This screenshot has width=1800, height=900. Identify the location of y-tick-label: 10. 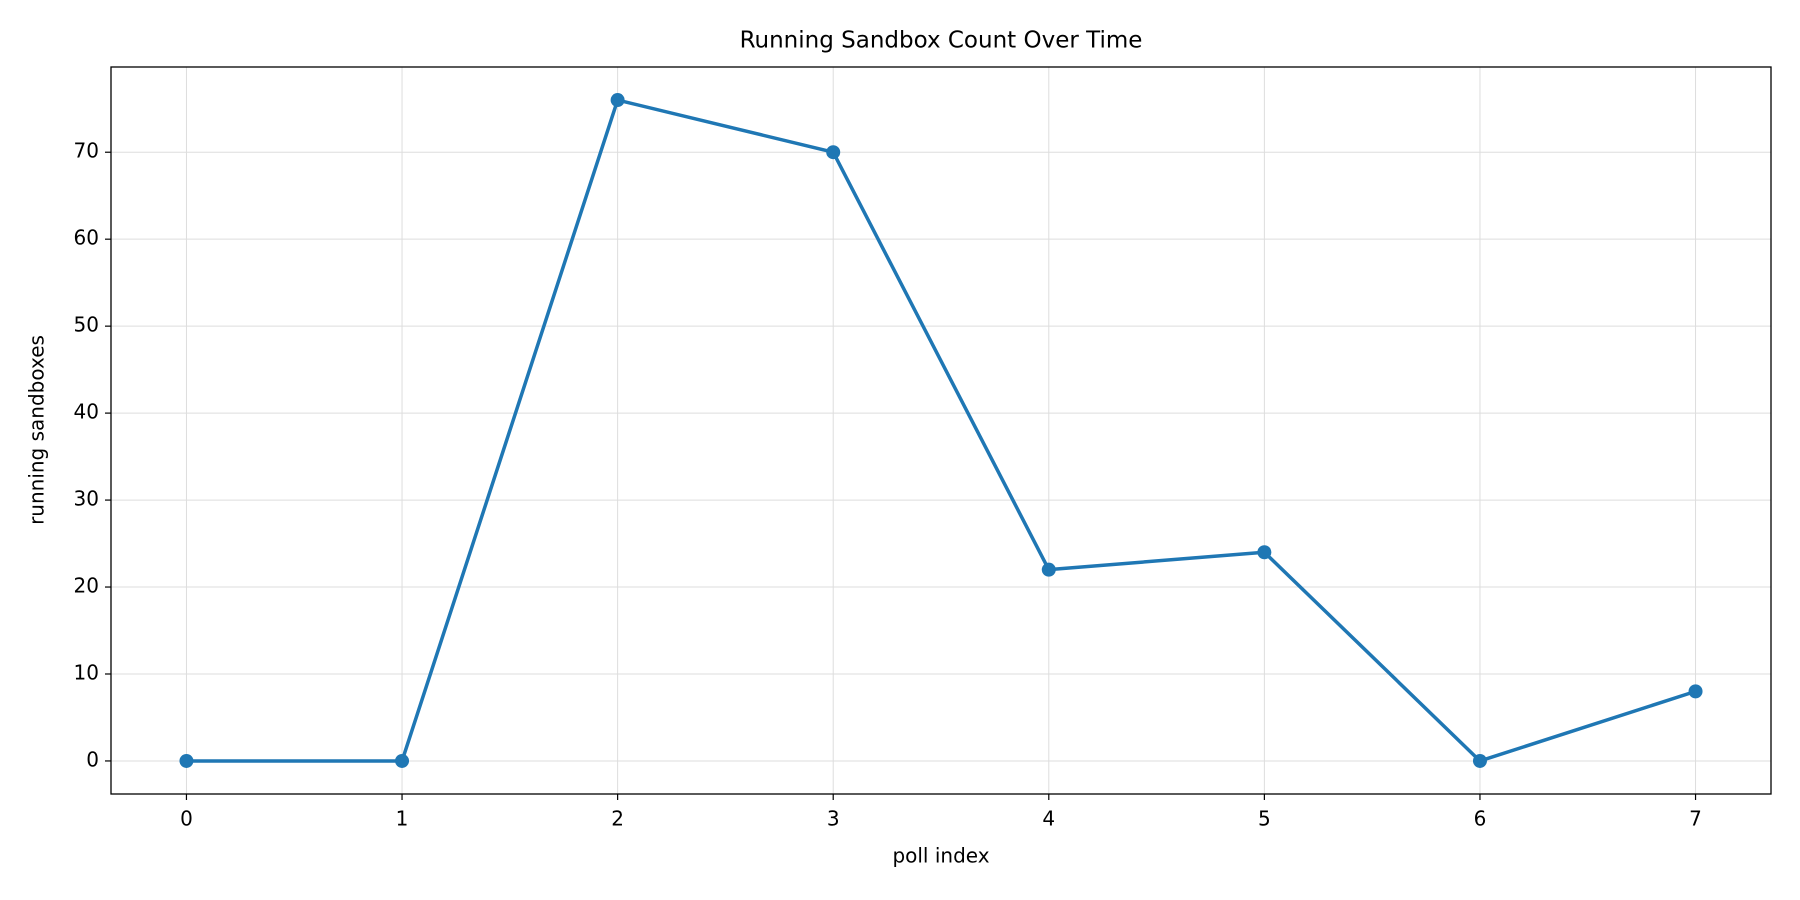
(86, 672).